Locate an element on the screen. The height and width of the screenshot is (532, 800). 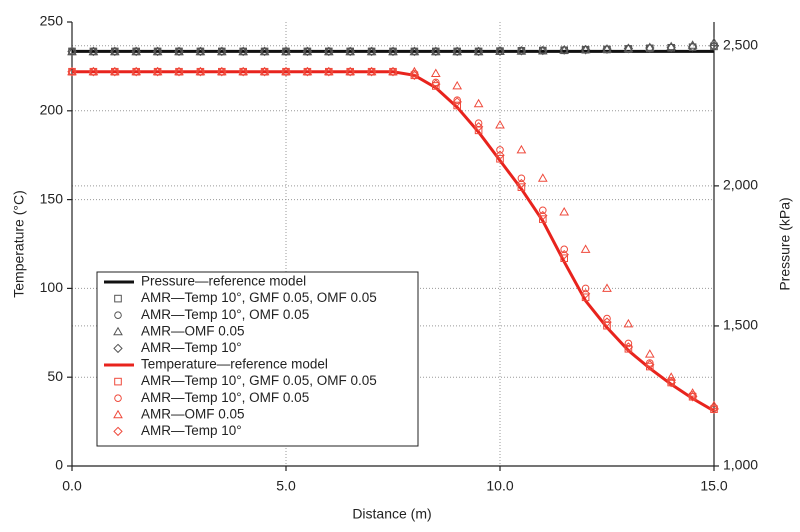
legend-label: AMR—Temp 10° is located at coordinates (191, 430).